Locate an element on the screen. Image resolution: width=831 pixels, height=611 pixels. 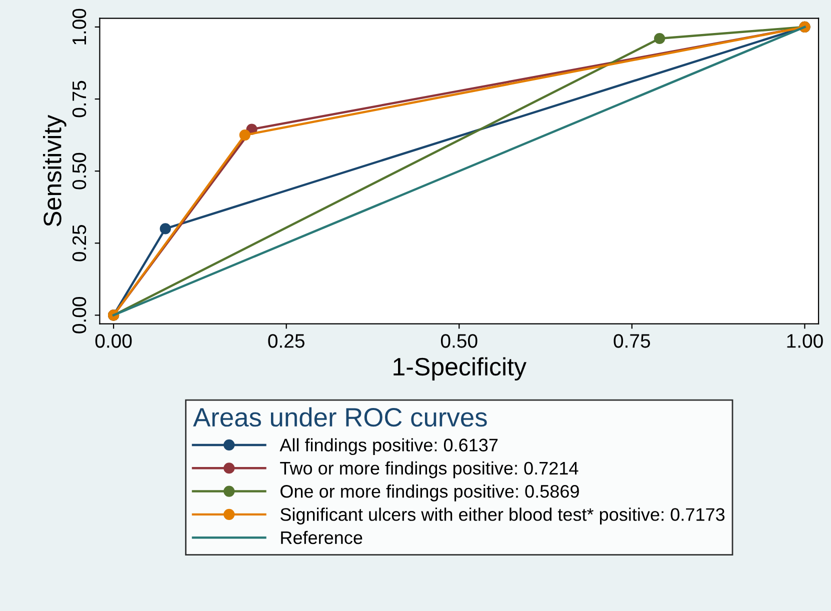
x-tick-label: 0.50 is located at coordinates (459, 341).